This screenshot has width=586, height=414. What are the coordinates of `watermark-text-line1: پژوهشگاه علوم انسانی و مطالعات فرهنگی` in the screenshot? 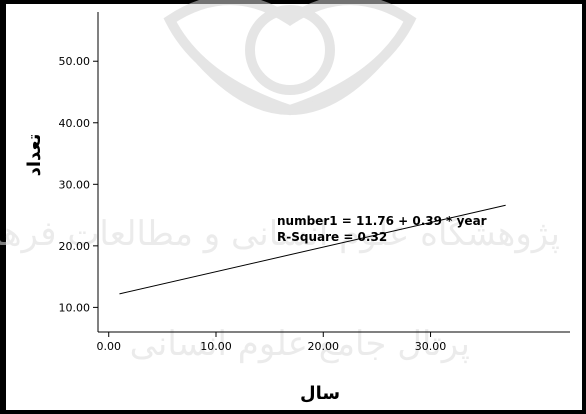 It's located at (280, 234).